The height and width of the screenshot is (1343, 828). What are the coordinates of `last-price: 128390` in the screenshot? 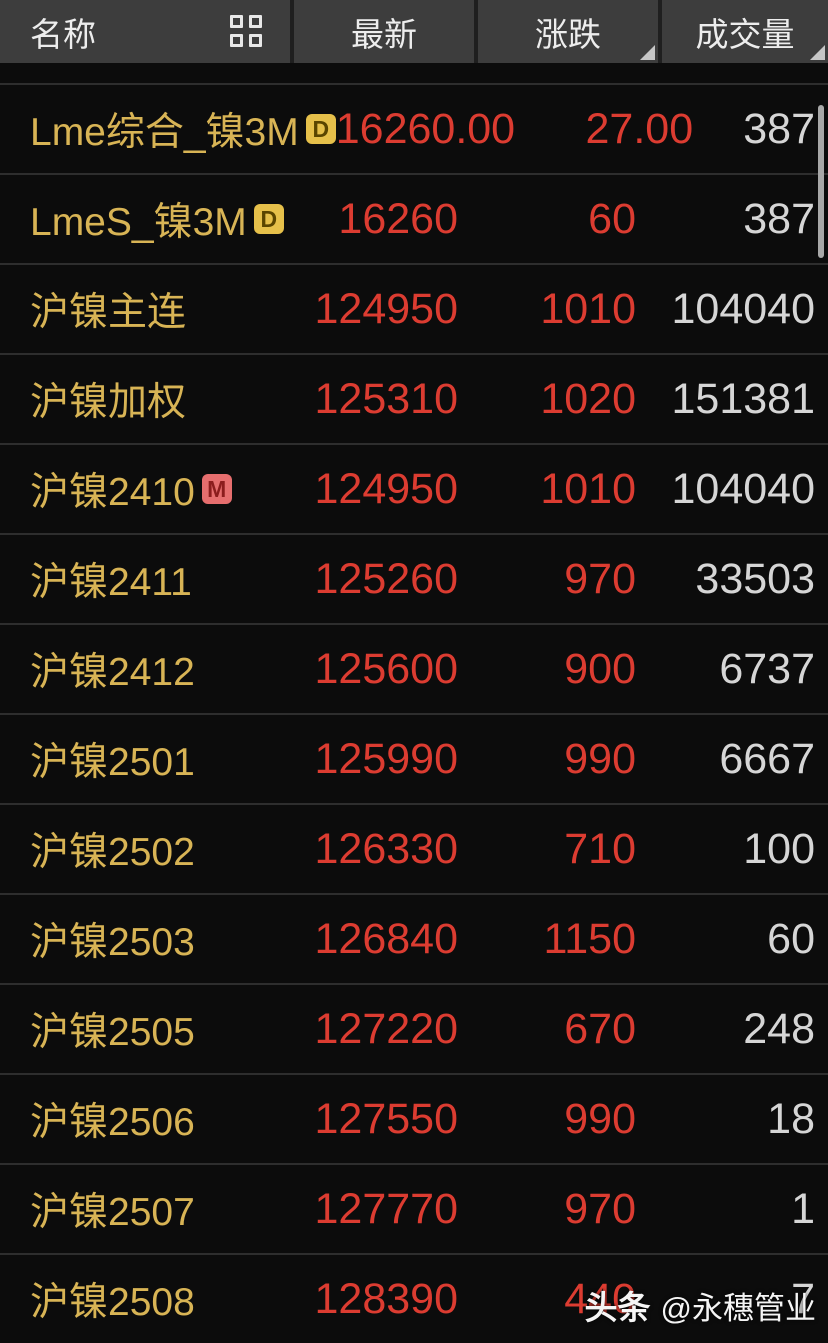 It's located at (386, 1298).